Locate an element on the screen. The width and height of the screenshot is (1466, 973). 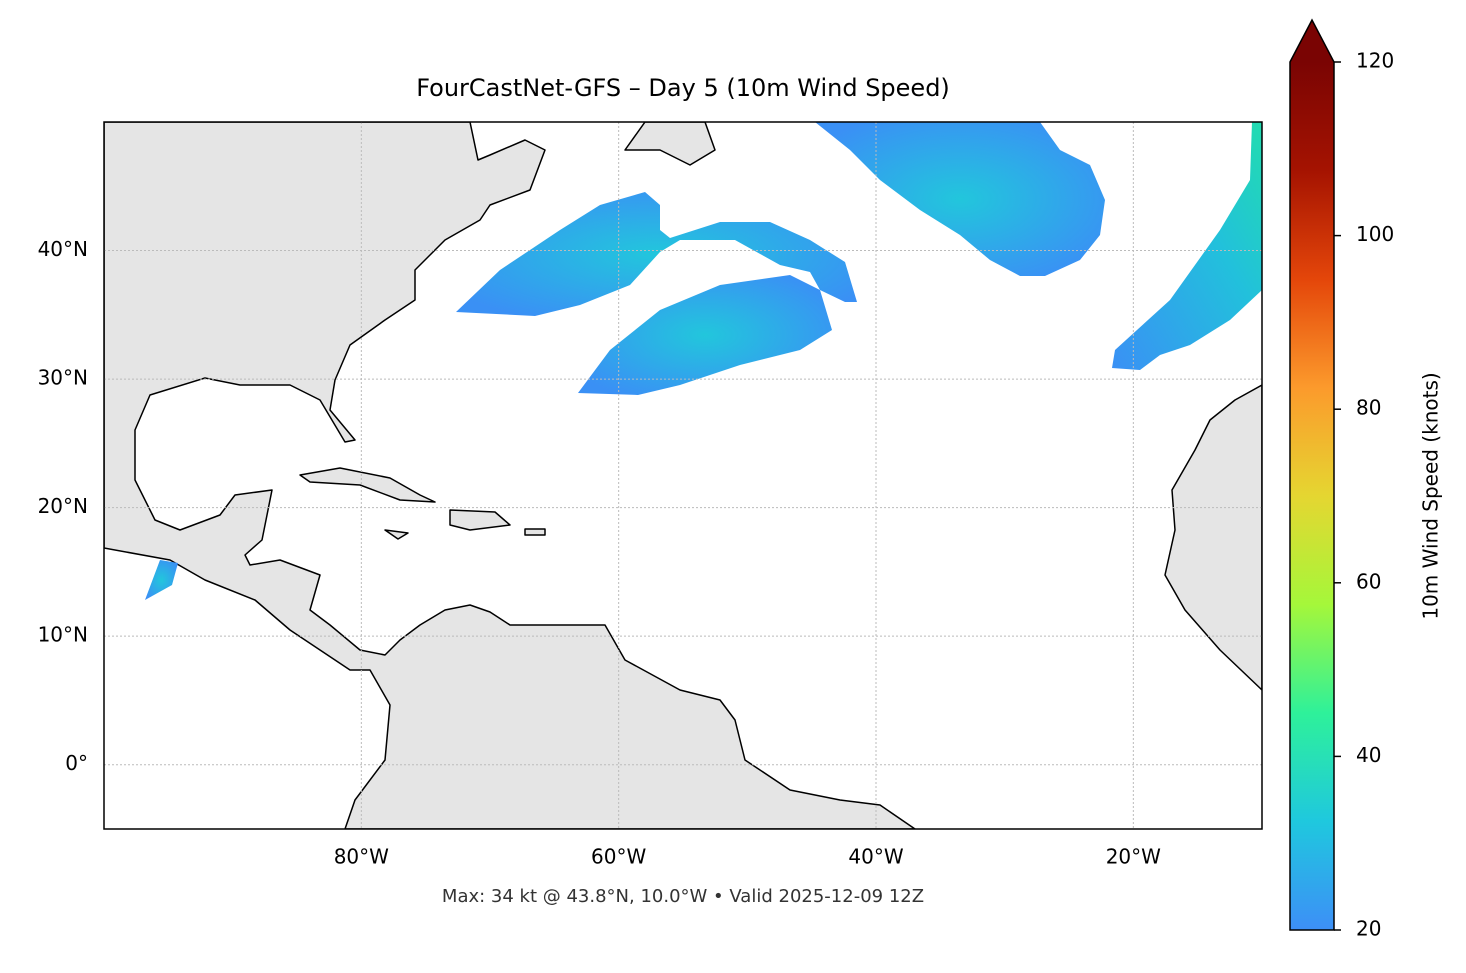
x-tick-label: 80°W is located at coordinates (361, 857).